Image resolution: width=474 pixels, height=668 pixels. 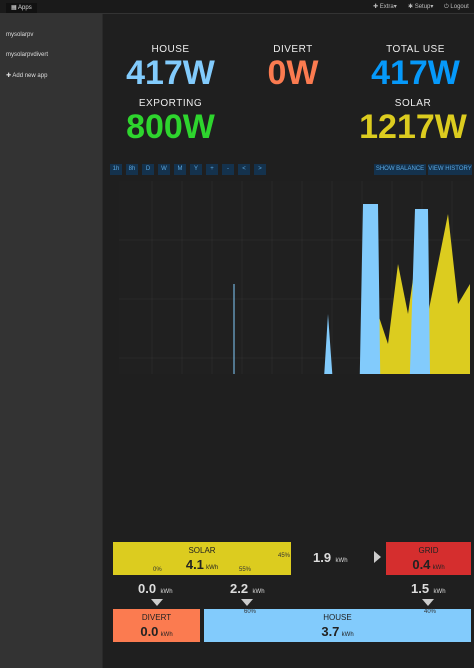 I want to click on house-stat: HOUSE 417W, so click(x=170, y=67).